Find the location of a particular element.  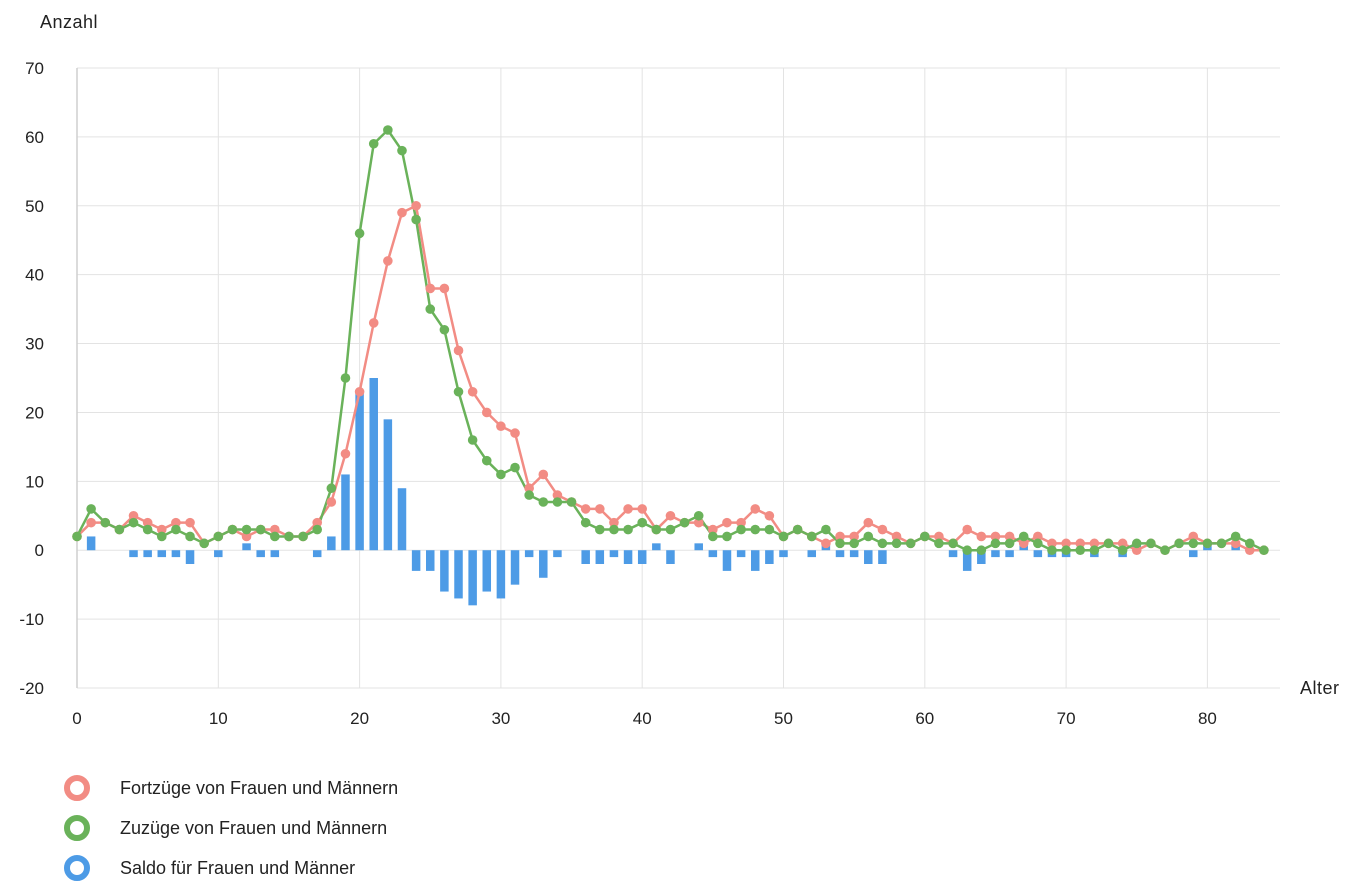

x-tick-label: 50 is located at coordinates (783, 718).